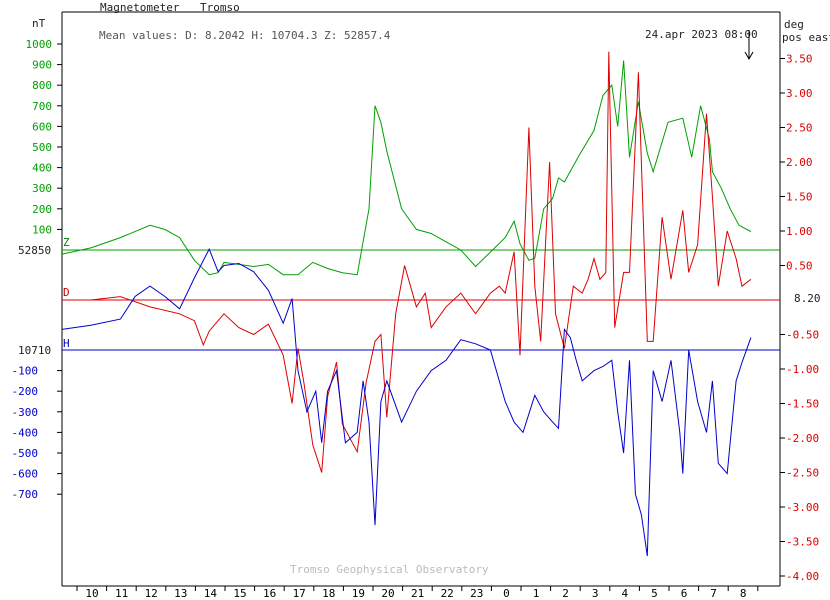 This screenshot has height=600, width=830. Describe the element at coordinates (66, 343) in the screenshot. I see `h-series-label: H` at that location.